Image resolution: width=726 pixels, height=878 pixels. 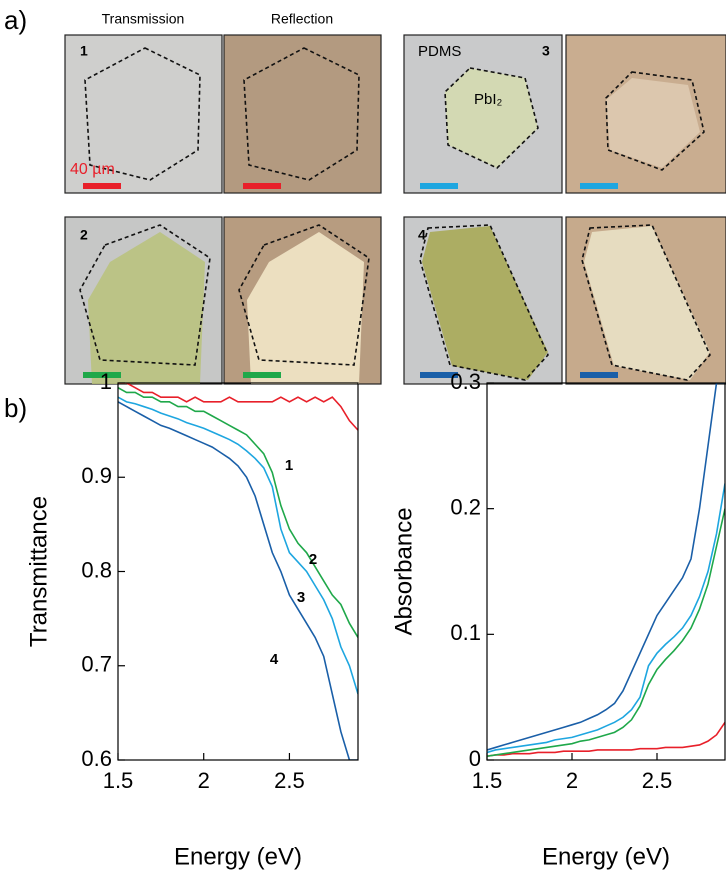 What do you see at coordinates (313, 559) in the screenshot?
I see `series-label: 2` at bounding box center [313, 559].